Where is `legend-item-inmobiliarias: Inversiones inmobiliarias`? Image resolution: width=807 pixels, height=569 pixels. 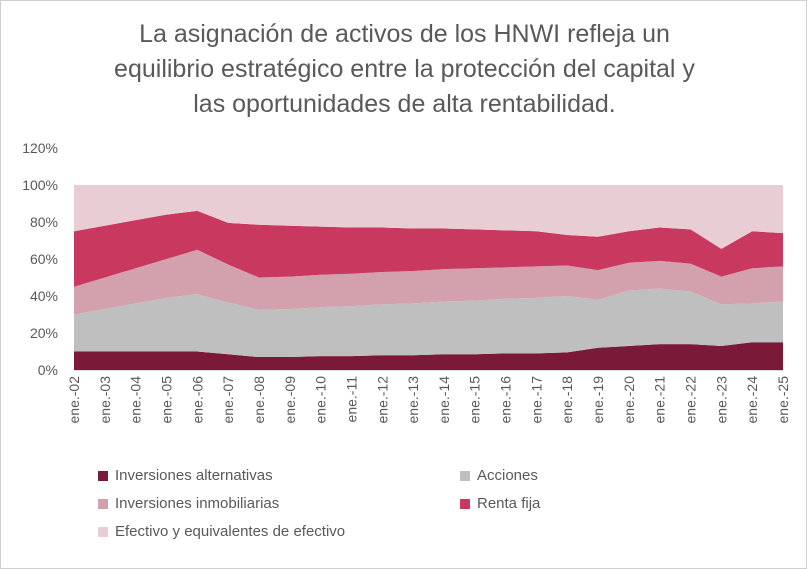
legend-item-inmobiliarias: Inversiones inmobiliarias is located at coordinates (188, 503).